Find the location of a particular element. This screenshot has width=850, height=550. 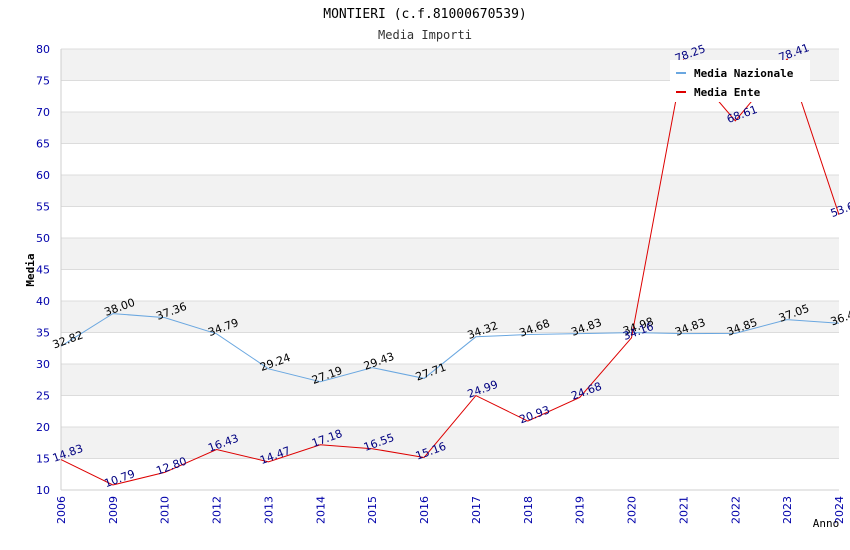

y-tick-labels: 10 15 20 25 30 35 40 45 50 55 60 65 70 75 80 is located at coordinates (43, 270).